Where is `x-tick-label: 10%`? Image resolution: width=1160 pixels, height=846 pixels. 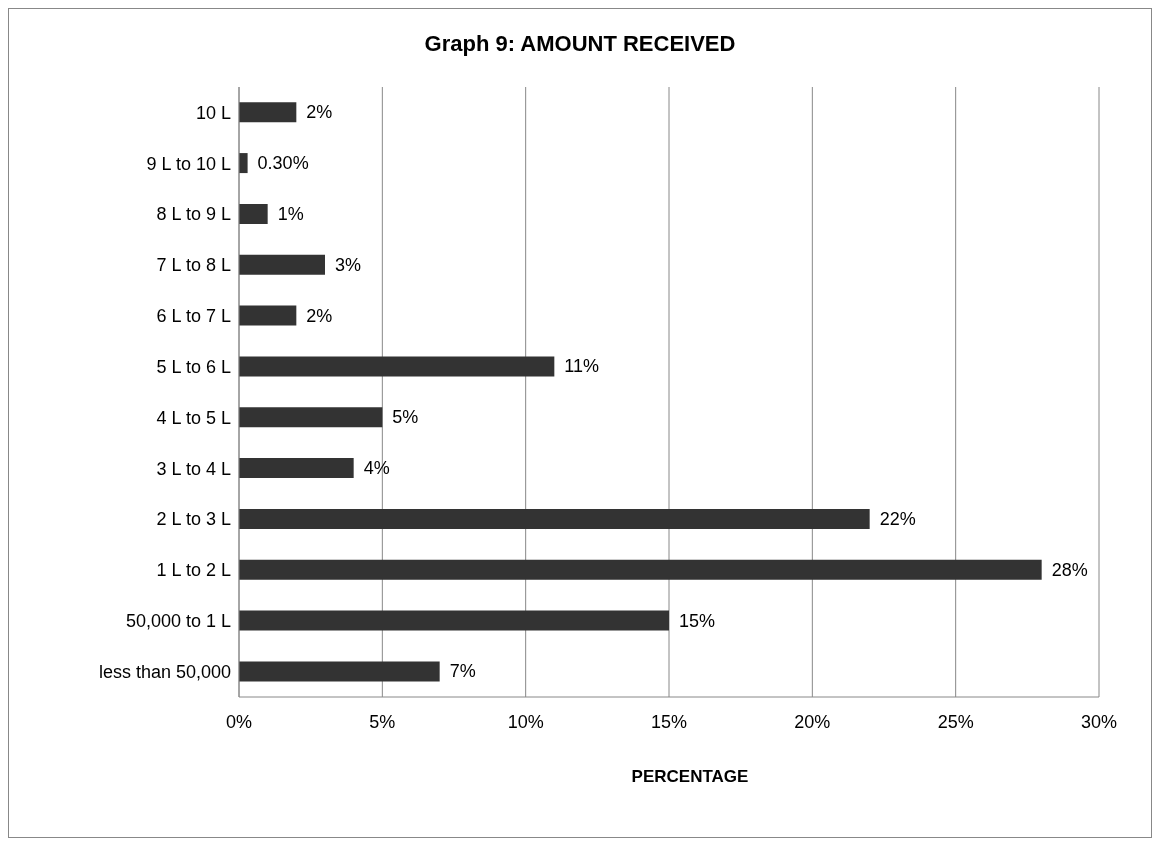 x-tick-label: 10% is located at coordinates (525, 721).